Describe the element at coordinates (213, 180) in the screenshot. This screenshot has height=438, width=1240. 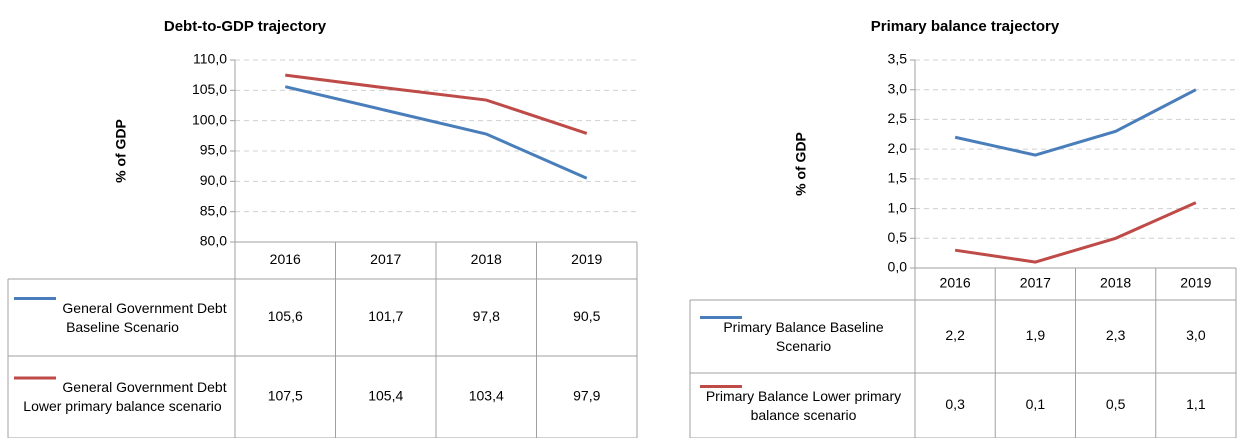
I see `y-tick-label: 90,0` at that location.